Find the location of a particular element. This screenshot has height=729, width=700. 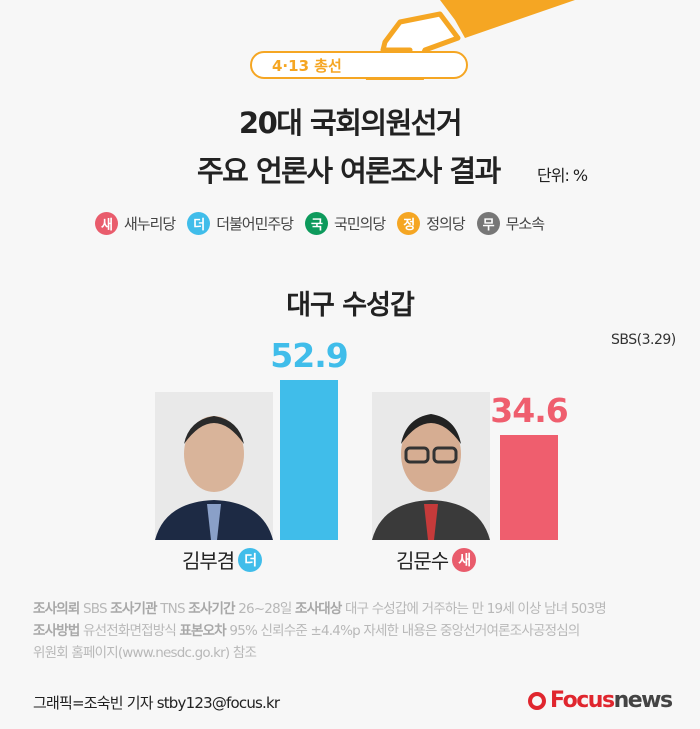

notes-line-3: 위원회 홈페이지(www.nesdc.go.kr) 참조 is located at coordinates (358, 653).